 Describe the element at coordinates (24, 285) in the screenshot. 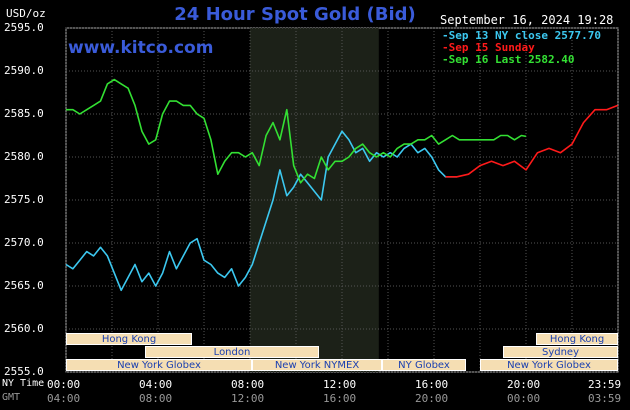

I see `y-tick-label: 2565.0` at that location.